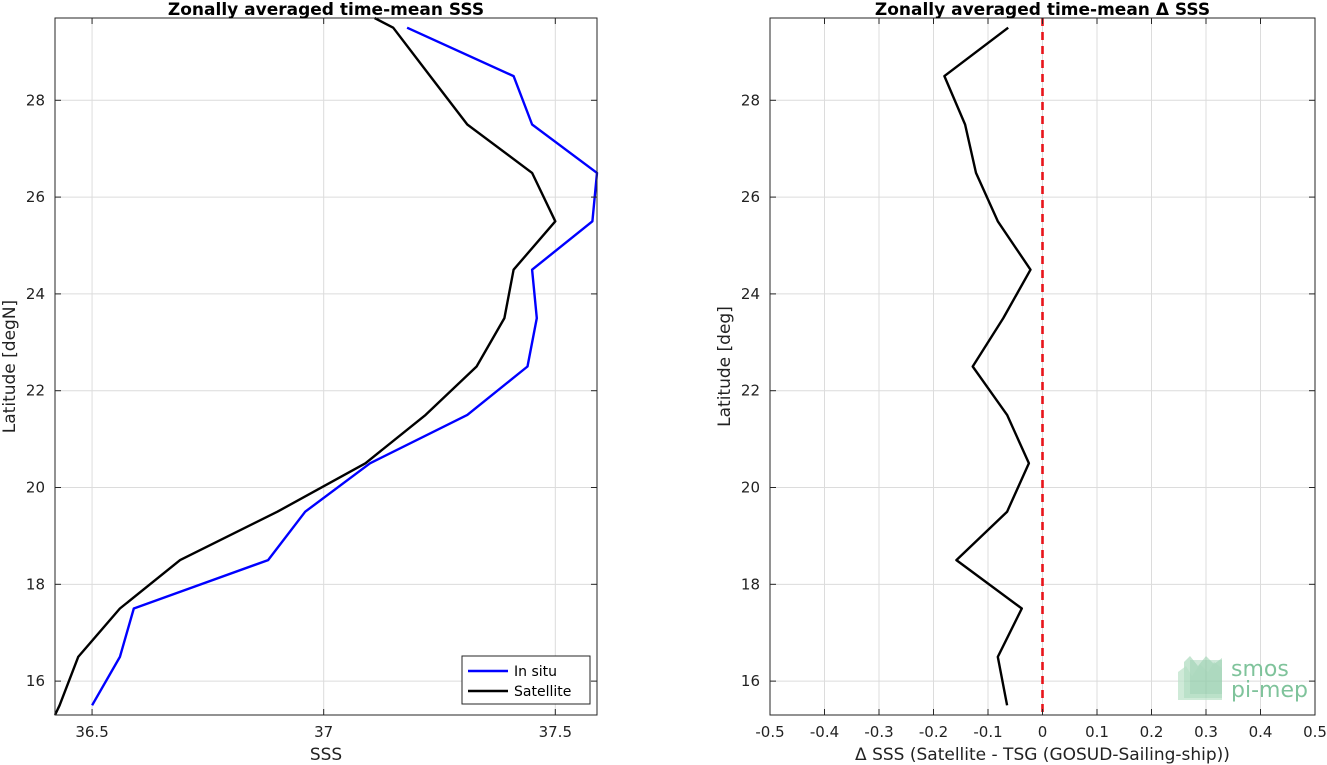 The height and width of the screenshot is (765, 1327). Describe the element at coordinates (1315, 732) in the screenshot. I see `x-tick-label: 0.5` at that location.